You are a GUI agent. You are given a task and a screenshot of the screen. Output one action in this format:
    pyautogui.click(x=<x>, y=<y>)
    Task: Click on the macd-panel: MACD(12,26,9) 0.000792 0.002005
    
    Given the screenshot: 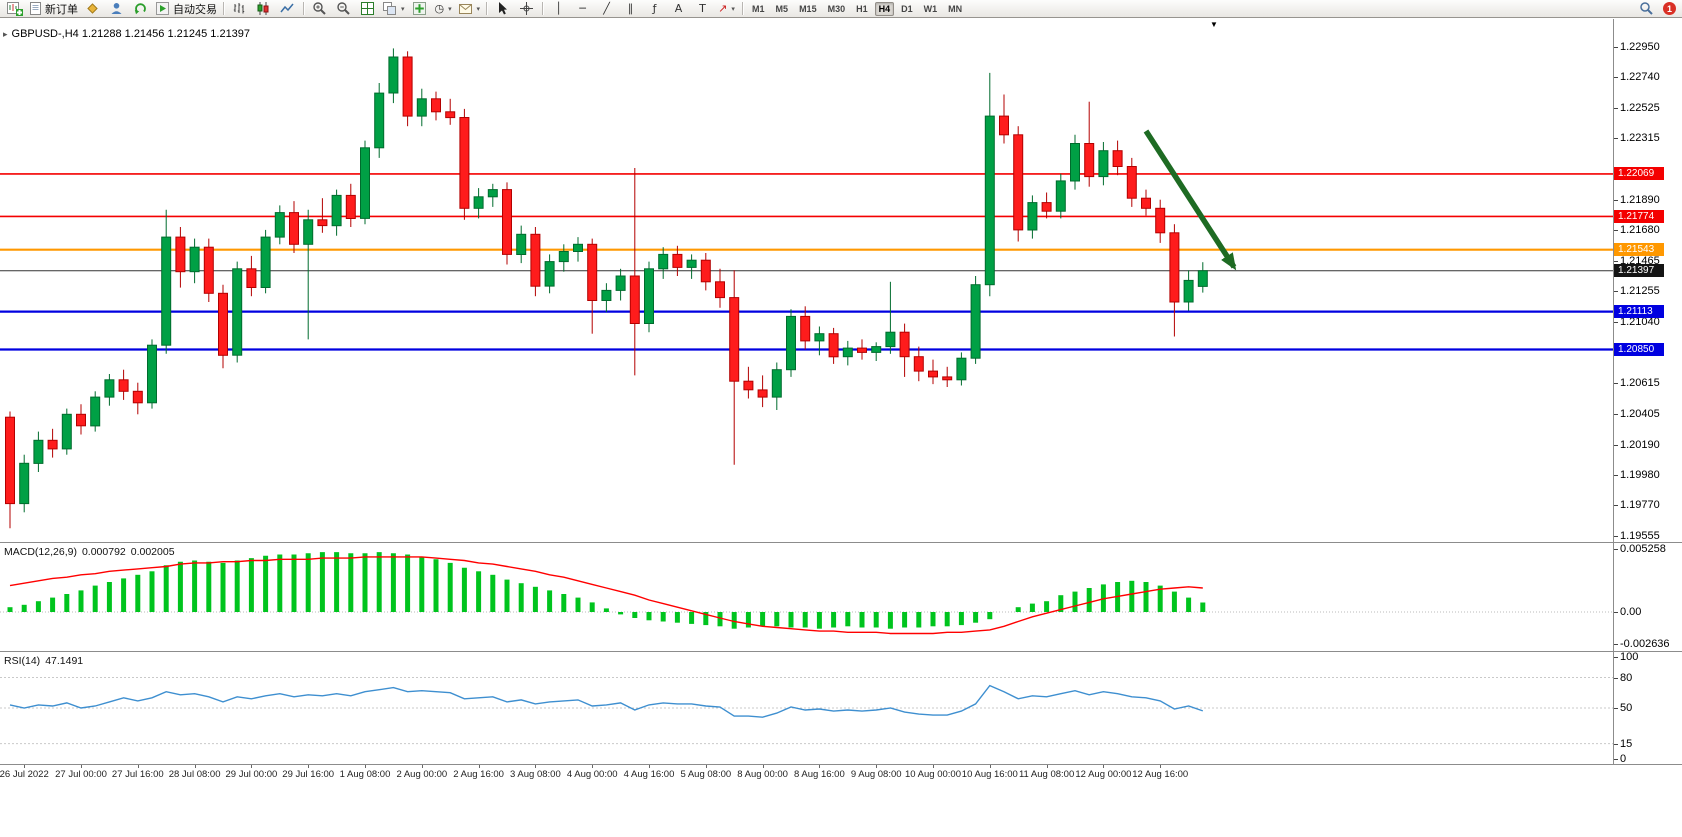 What is the action you would take?
    pyautogui.click(x=806, y=597)
    